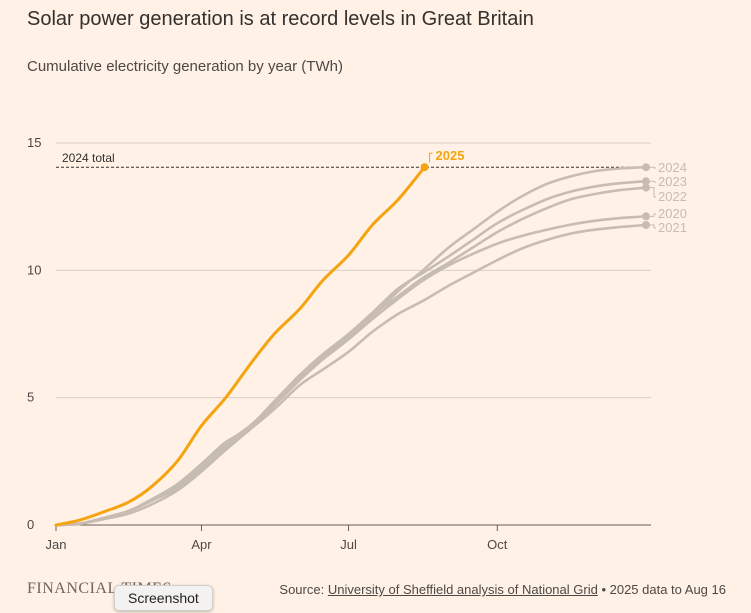  Describe the element at coordinates (201, 544) in the screenshot. I see `x-tick-label-apr: Apr` at that location.